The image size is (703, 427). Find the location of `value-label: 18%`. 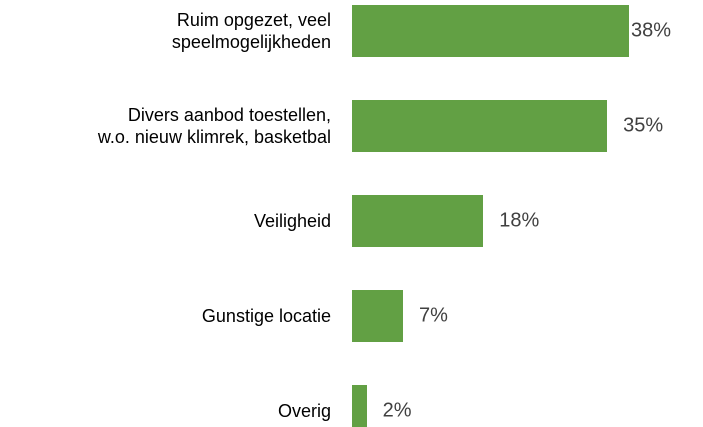

value-label: 18% is located at coordinates (519, 220).